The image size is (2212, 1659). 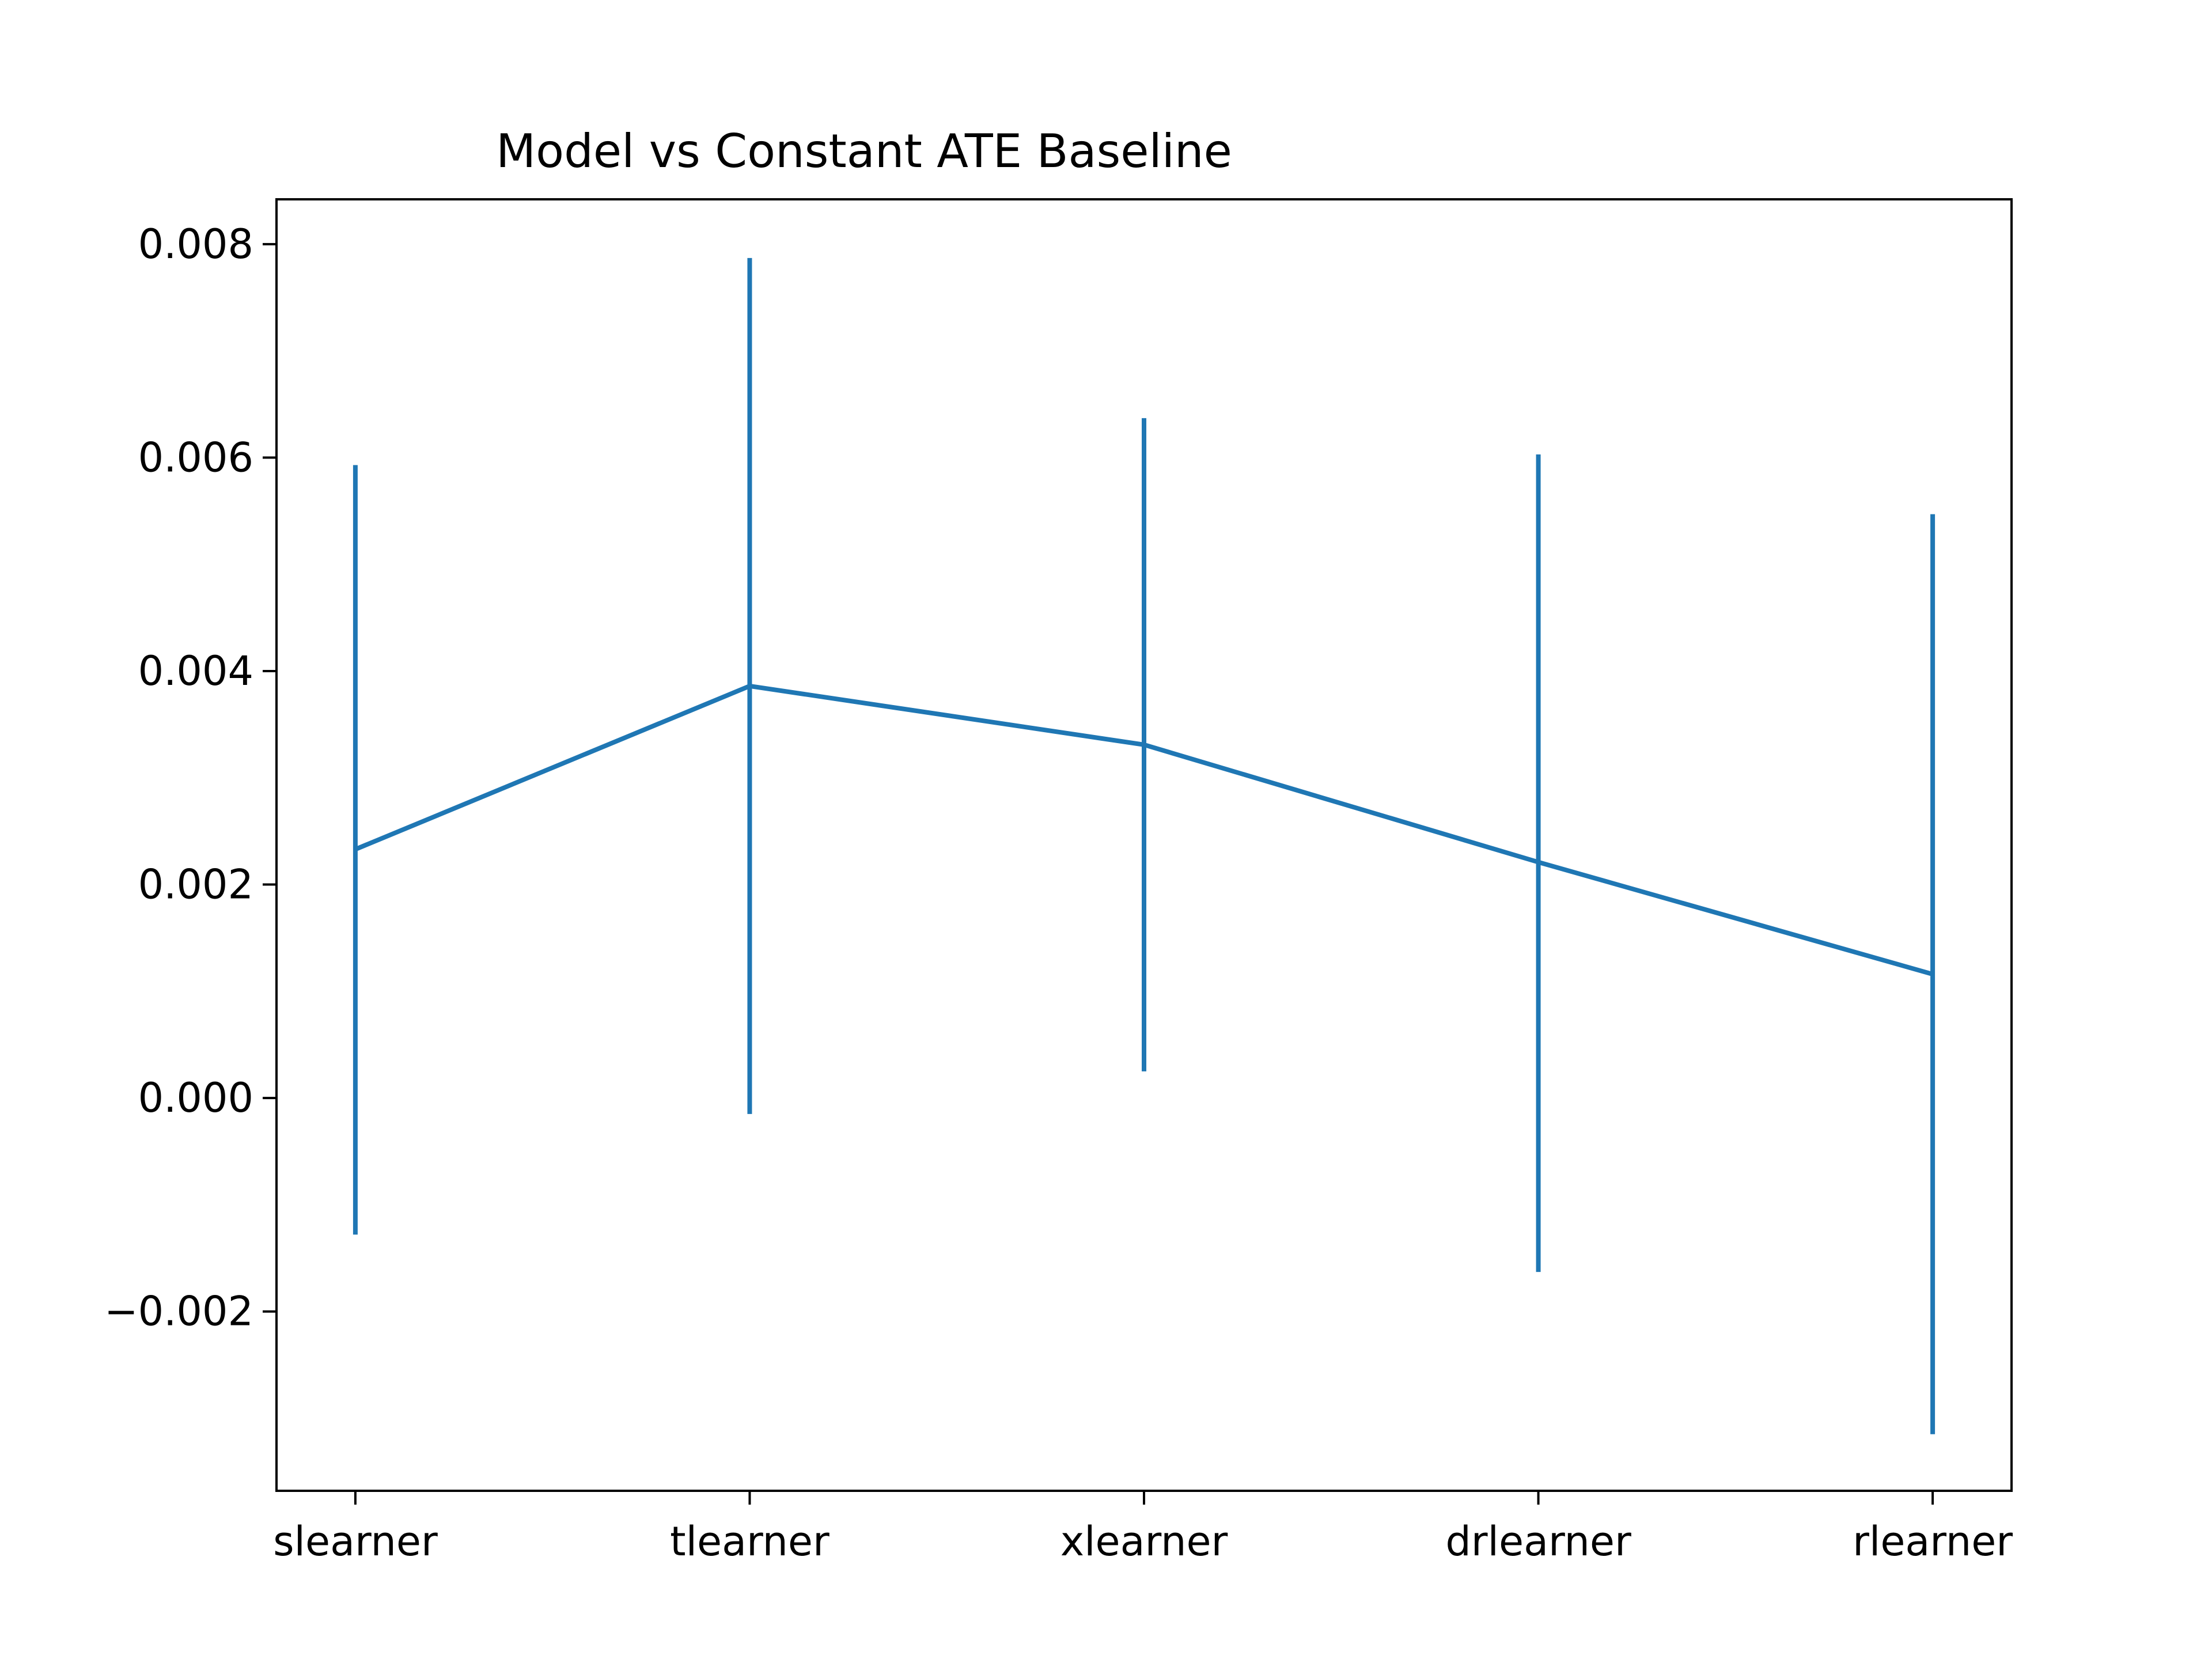 I want to click on y-tick-label: 0.004, so click(x=195, y=671).